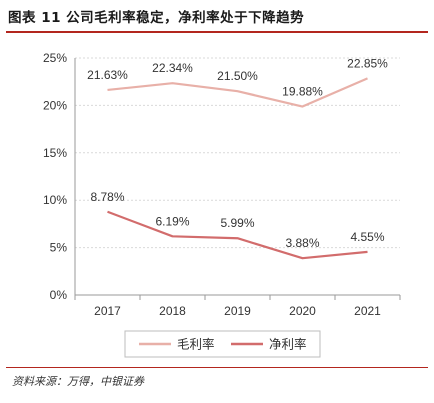 Image resolution: width=434 pixels, height=403 pixels. I want to click on data-label: 19.88%, so click(302, 92).